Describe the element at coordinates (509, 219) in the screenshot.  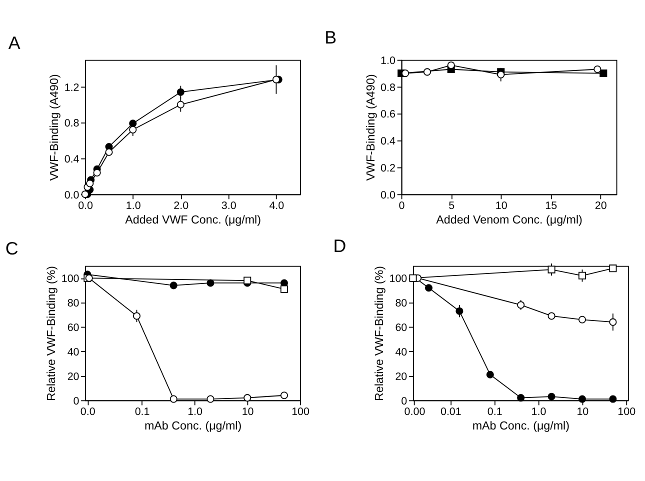
I see `x-axis-title: Added Venom Conc. (μg/ml)` at that location.